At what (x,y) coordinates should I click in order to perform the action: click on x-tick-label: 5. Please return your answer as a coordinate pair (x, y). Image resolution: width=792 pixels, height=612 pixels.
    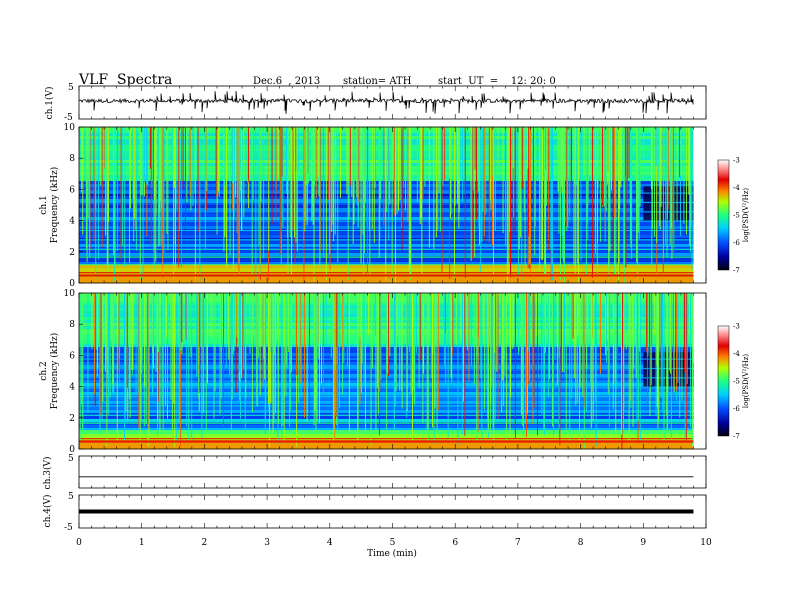
    Looking at the image, I should click on (393, 543).